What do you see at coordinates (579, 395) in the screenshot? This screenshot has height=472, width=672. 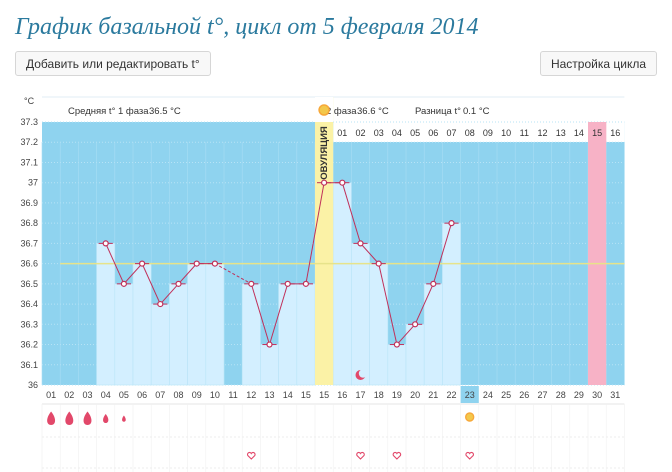 I see `x-axis-date-label: 29` at bounding box center [579, 395].